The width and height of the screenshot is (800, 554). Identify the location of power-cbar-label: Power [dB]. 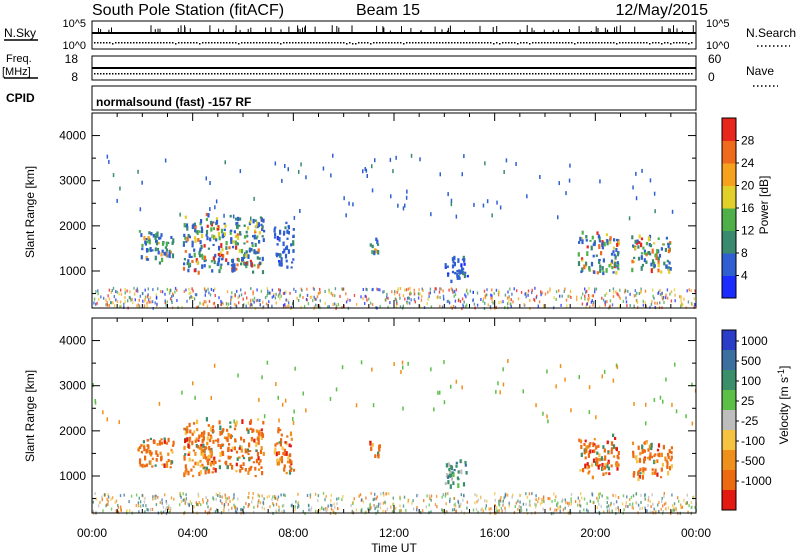
(764, 205).